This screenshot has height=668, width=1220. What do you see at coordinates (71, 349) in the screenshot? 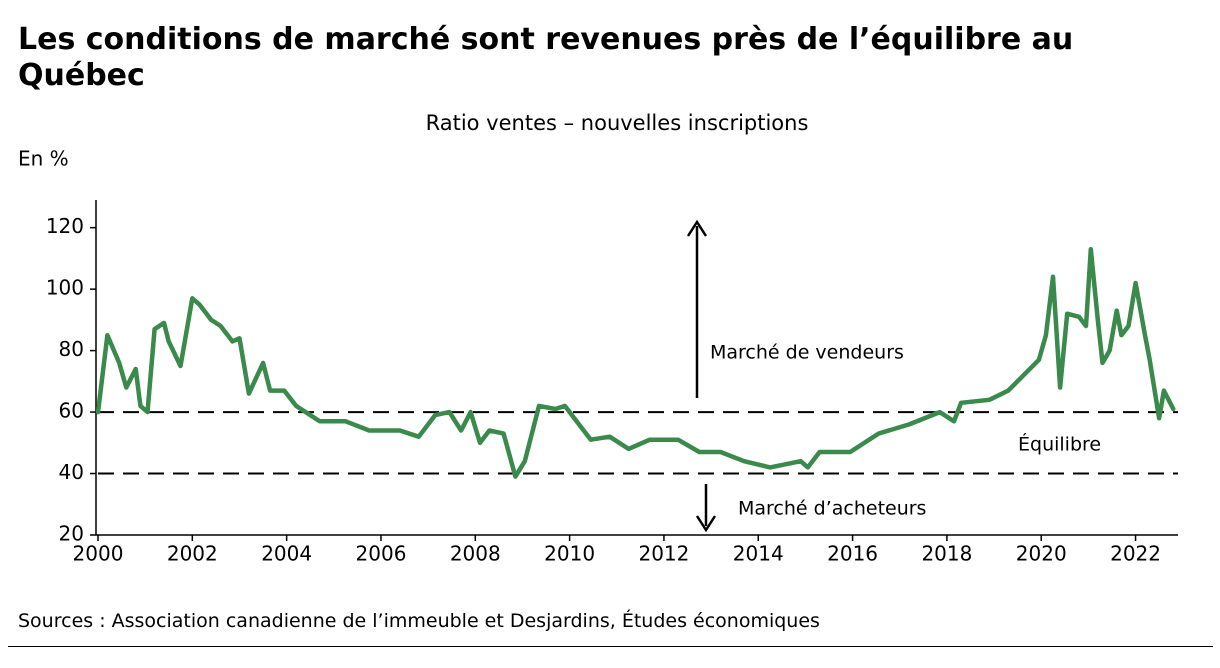
I see `y-tick-label: 80` at bounding box center [71, 349].